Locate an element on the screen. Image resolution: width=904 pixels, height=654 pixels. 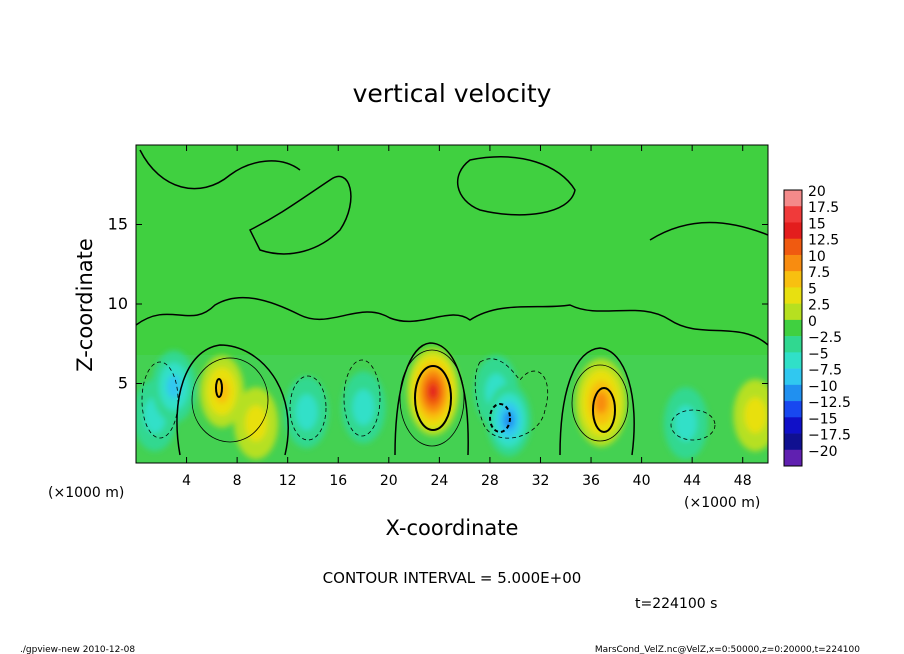
colorbar-label: −20 is located at coordinates (823, 452).